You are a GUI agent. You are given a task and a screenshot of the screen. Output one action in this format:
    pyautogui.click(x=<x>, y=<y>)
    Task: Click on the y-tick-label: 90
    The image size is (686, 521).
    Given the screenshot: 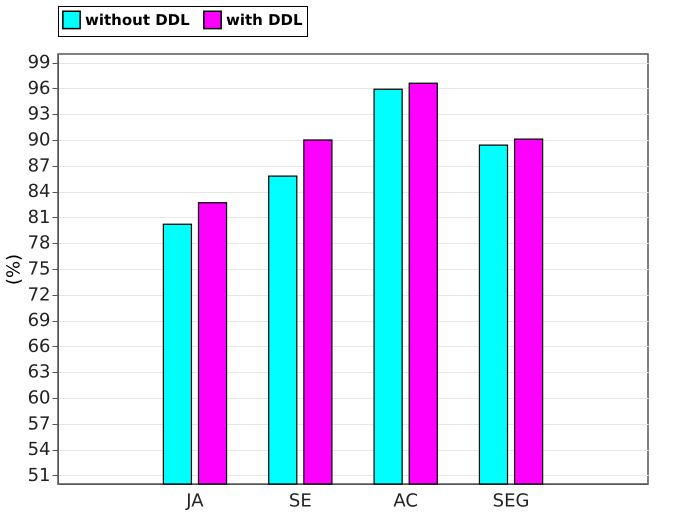 What is the action you would take?
    pyautogui.click(x=39, y=140)
    